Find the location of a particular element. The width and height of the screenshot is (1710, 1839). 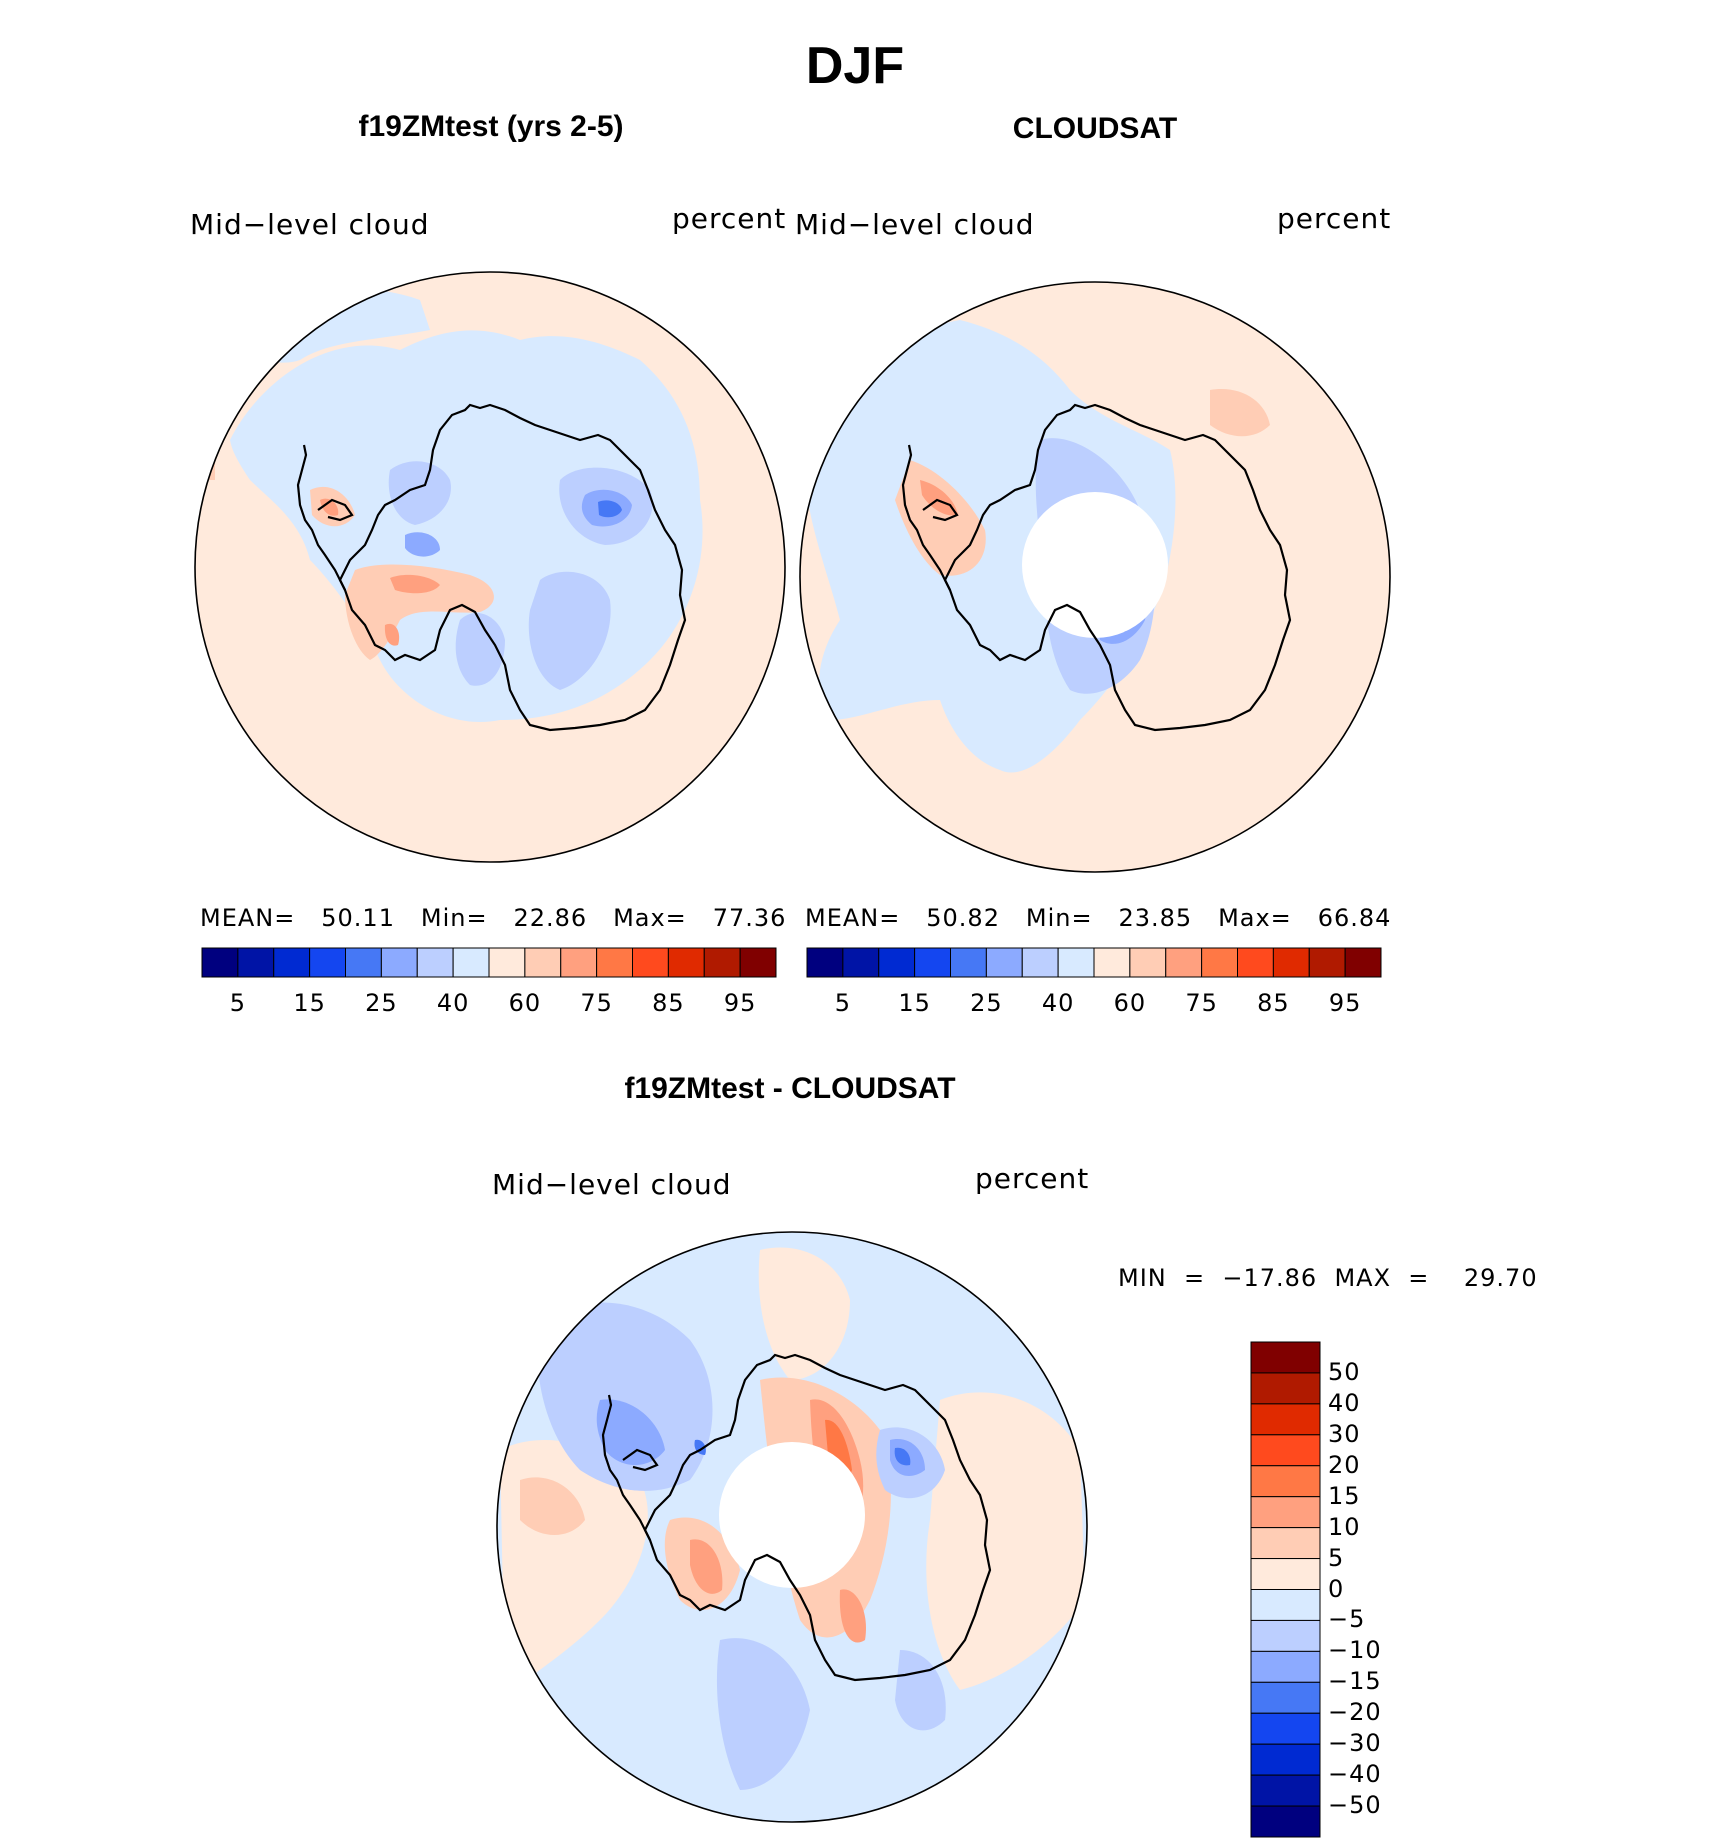

diff-colorbar is located at coordinates (1285, 1589).